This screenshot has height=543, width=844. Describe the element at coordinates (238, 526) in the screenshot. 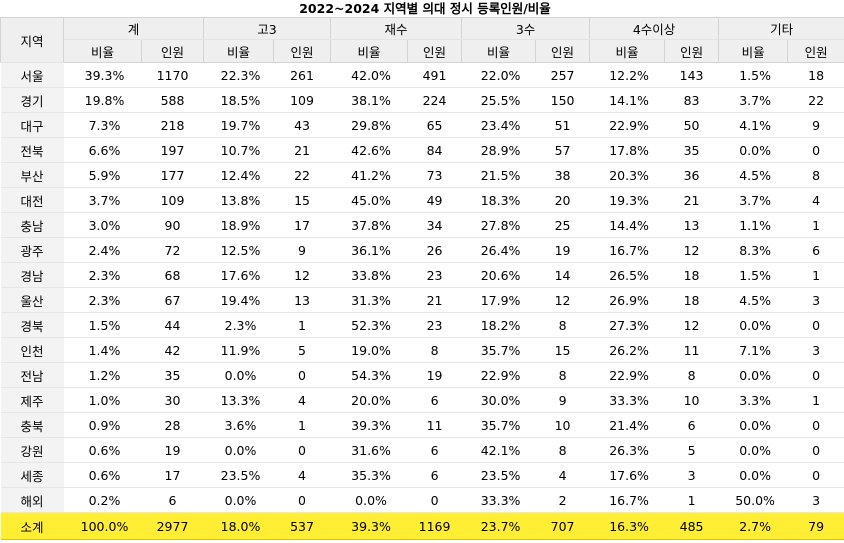

I see `rate-cell: 18.0%` at that location.